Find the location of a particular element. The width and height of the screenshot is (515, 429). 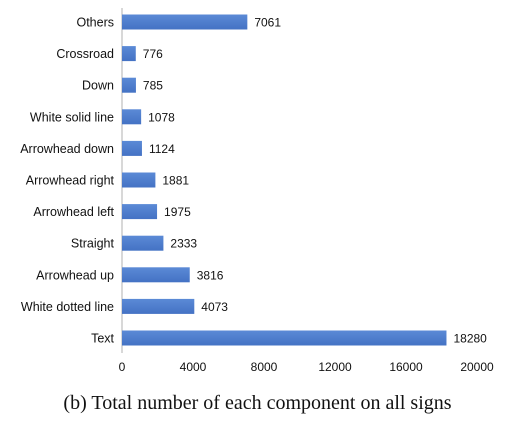

x-tick-label: 0 is located at coordinates (122, 367).